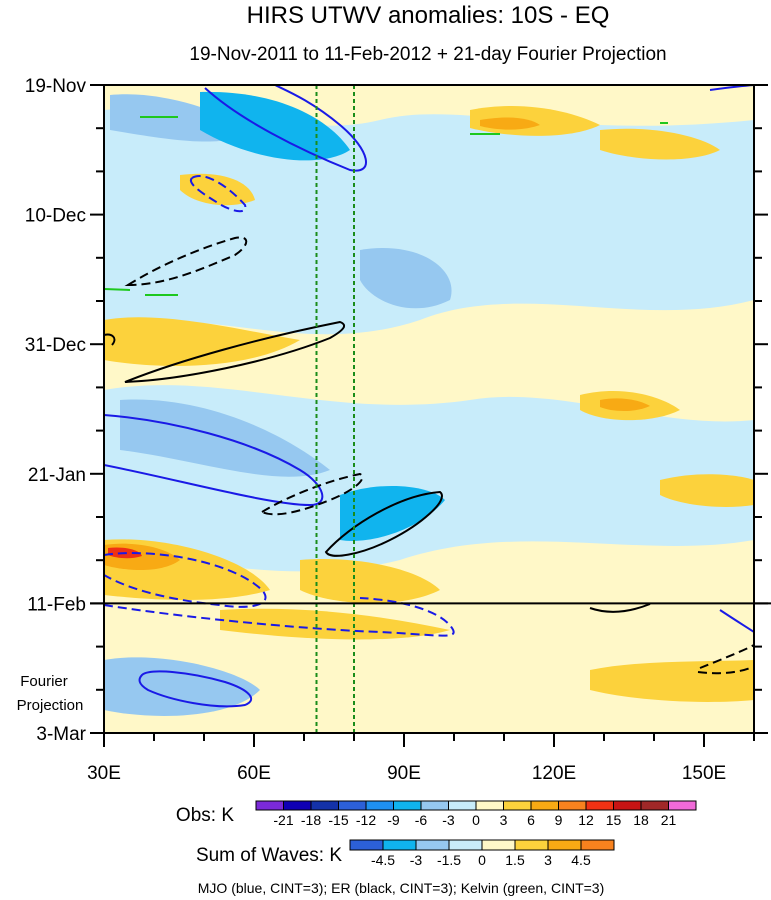  Describe the element at coordinates (104, 773) in the screenshot. I see `x-tick-label: 30E` at that location.